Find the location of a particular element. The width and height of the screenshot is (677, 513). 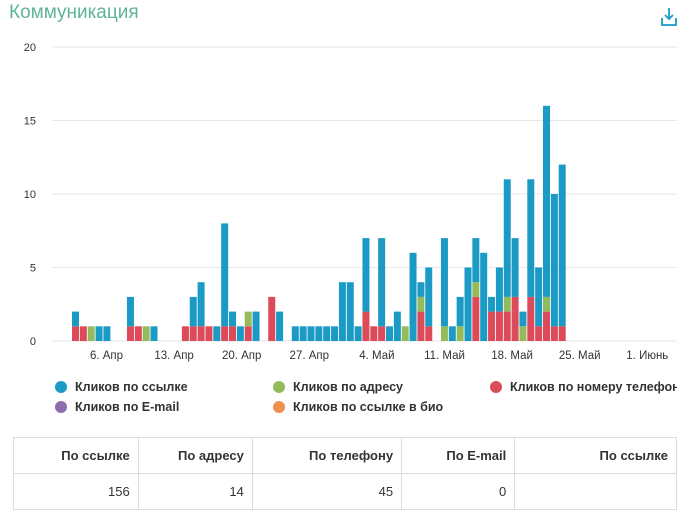

x-tick-label: 20. Апр is located at coordinates (241, 356).